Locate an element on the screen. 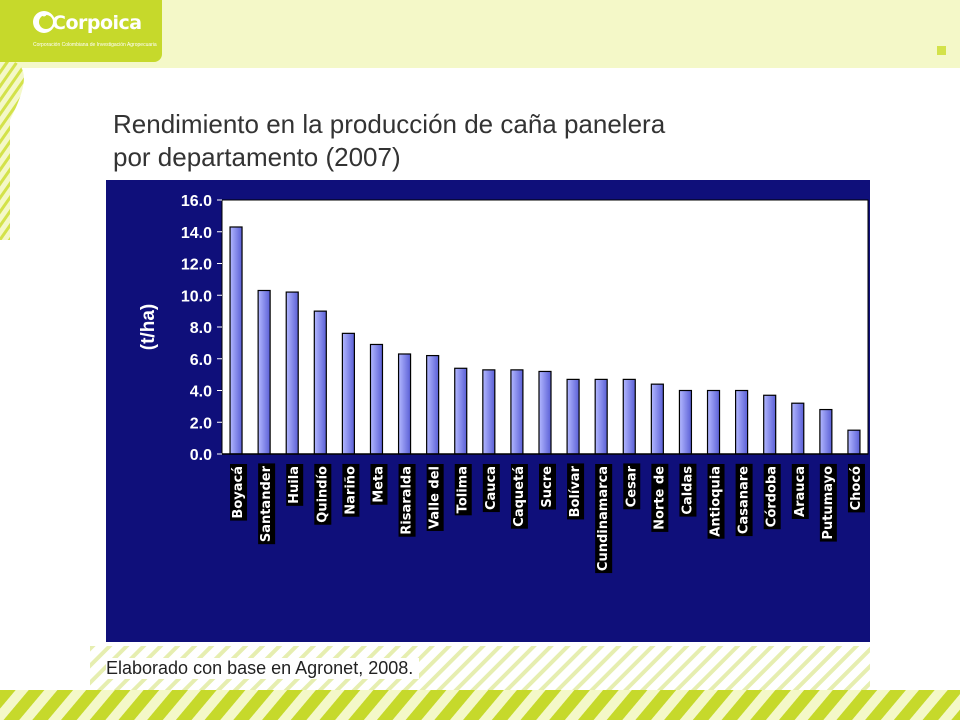 Image resolution: width=960 pixels, height=720 pixels. x-tick-label: Arauca is located at coordinates (800, 491).